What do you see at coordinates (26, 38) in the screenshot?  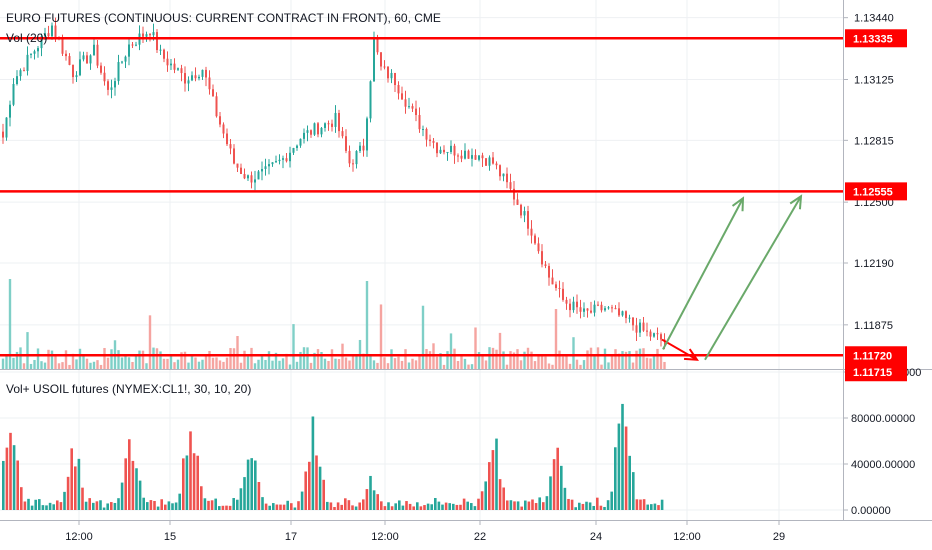 I see `volume-legend: Vol (20)` at bounding box center [26, 38].